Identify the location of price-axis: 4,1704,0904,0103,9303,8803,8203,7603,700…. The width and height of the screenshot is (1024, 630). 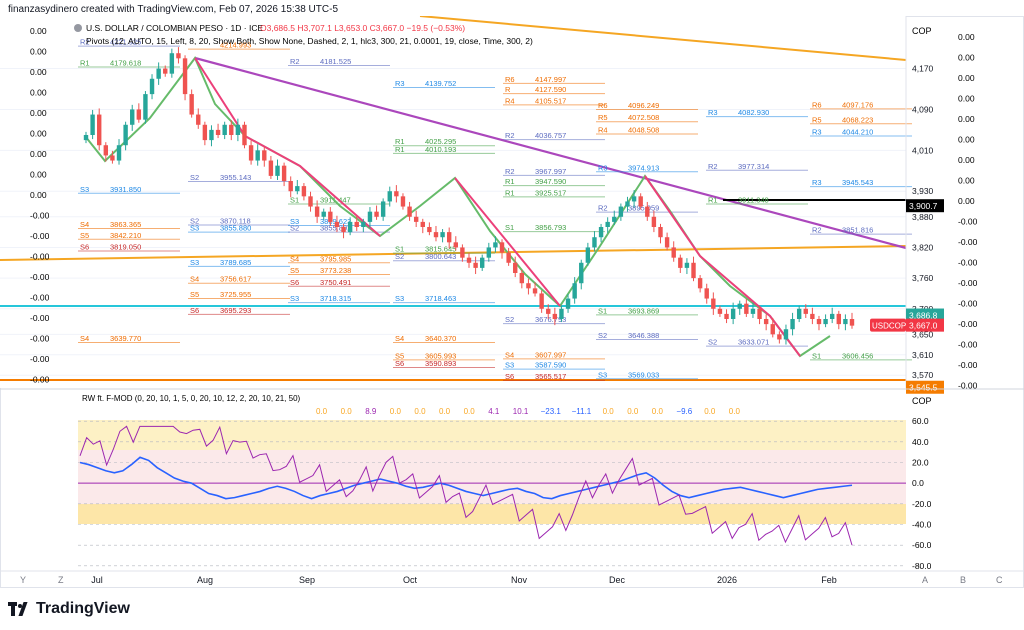
(923, 222).